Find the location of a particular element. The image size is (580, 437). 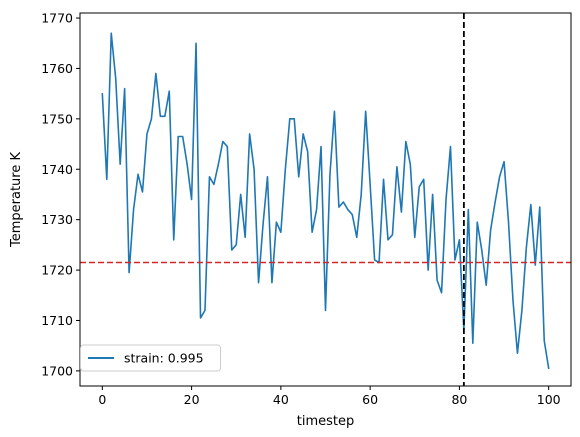

x-tick-label: 0 is located at coordinates (102, 399).